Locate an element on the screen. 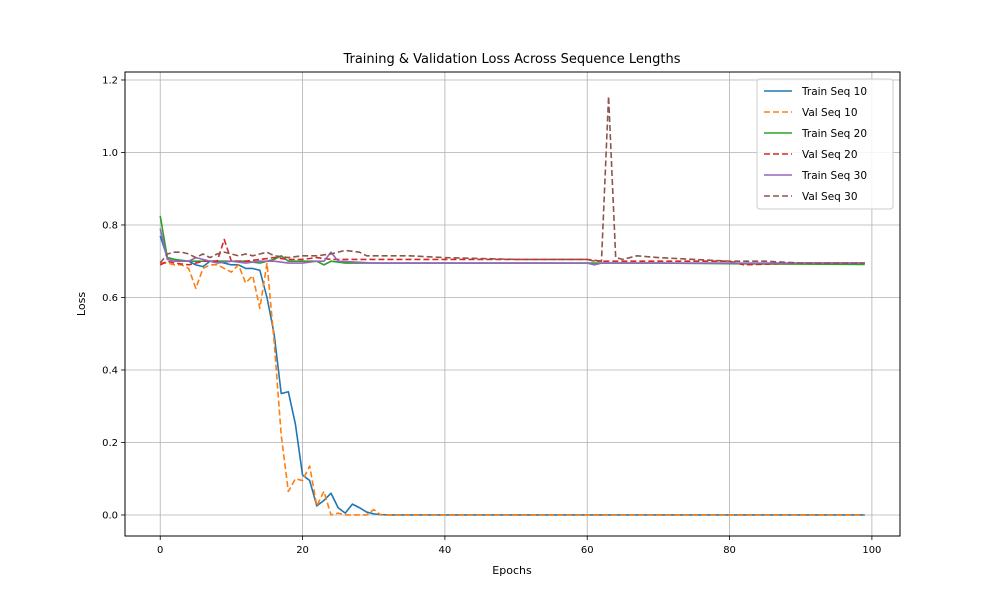  y-axis-label: Loss is located at coordinates (81, 304).